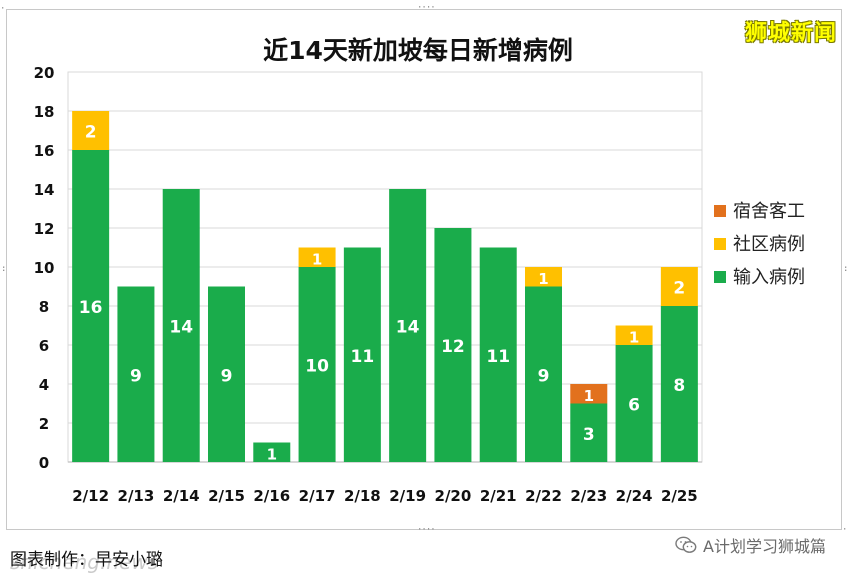 This screenshot has height=580, width=851. What do you see at coordinates (362, 496) in the screenshot?
I see `x-tick-label: 2/18` at bounding box center [362, 496].